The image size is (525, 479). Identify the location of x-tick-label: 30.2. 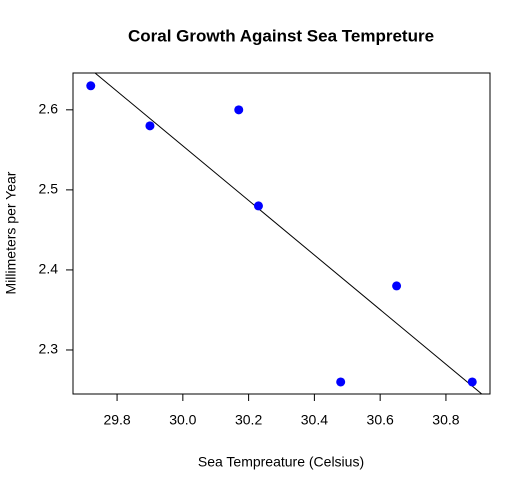
(248, 420).